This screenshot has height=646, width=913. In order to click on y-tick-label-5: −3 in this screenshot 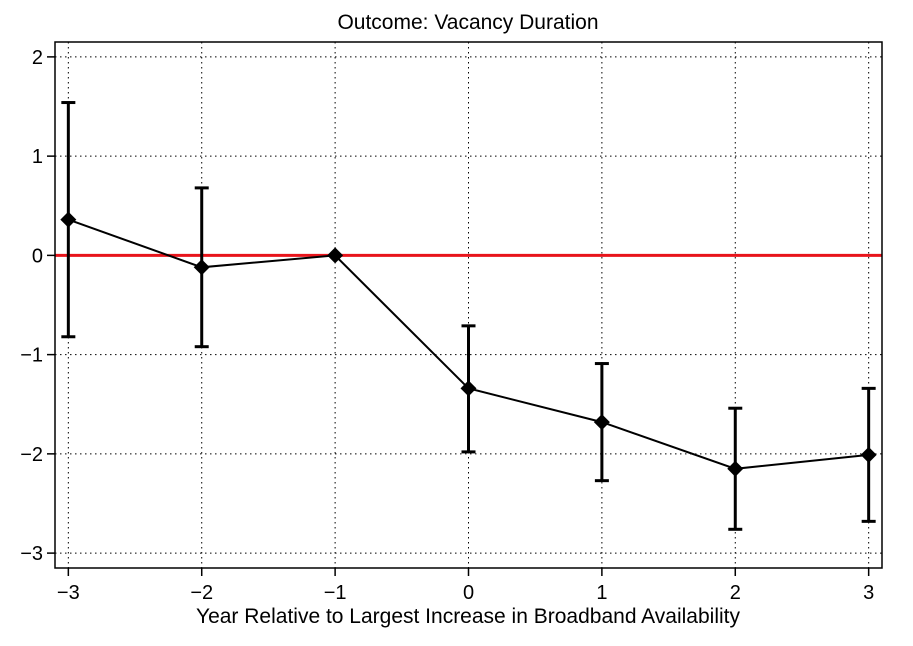, I will do `click(31, 554)`.